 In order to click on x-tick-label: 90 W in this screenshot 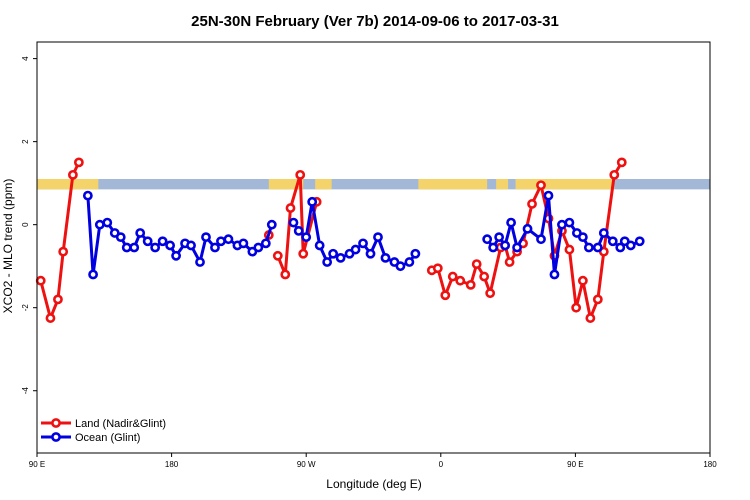, I will do `click(306, 464)`.